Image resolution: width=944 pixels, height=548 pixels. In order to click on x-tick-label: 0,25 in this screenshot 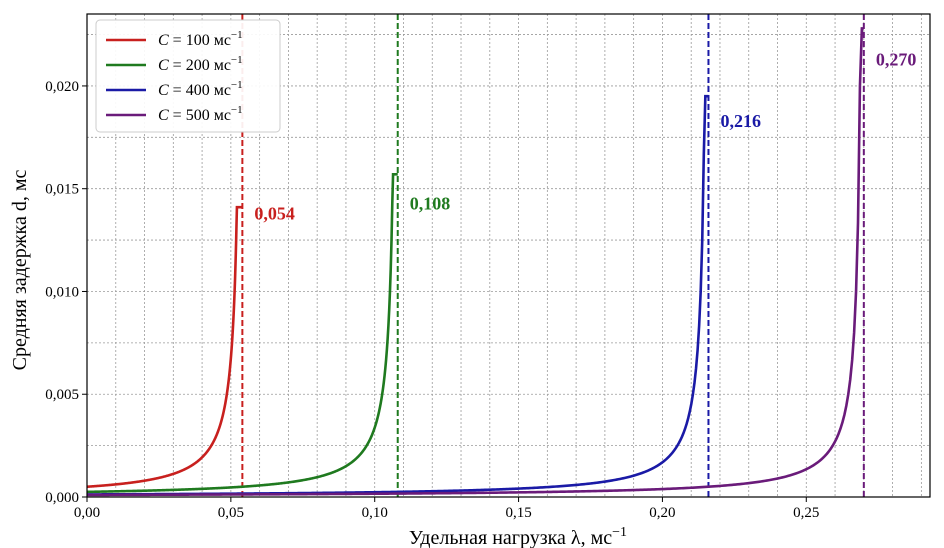, I will do `click(806, 513)`.